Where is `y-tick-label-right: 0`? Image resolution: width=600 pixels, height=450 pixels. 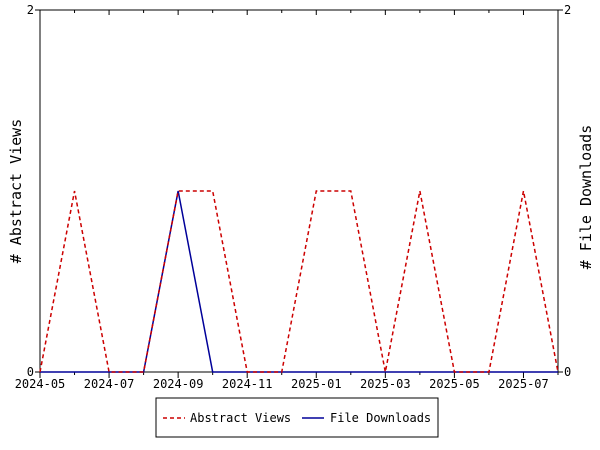
y-tick-label-right: 0 is located at coordinates (567, 372).